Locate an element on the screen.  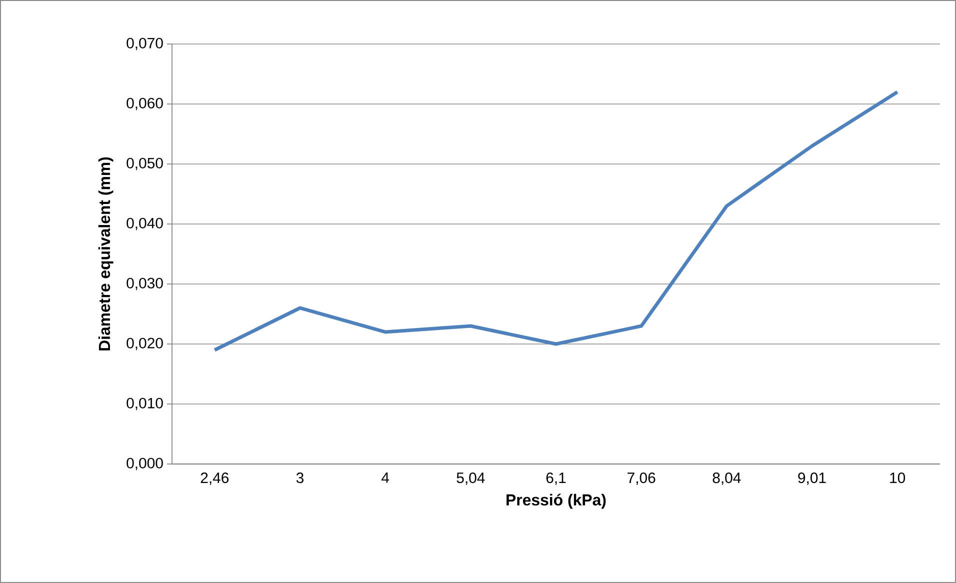
y-tick-label: 0,000 is located at coordinates (144, 464).